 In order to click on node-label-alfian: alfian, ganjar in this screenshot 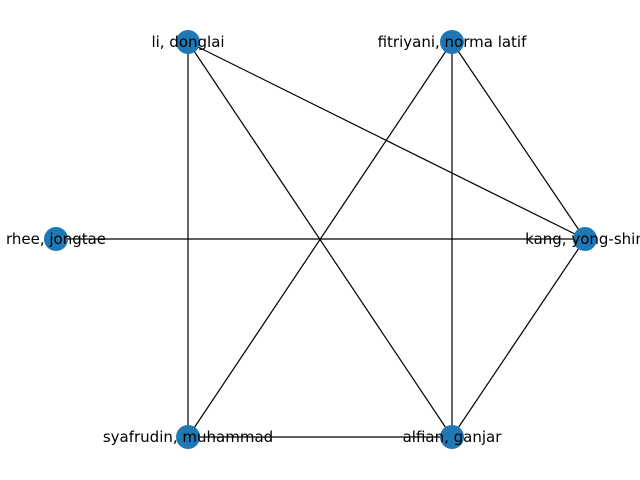, I will do `click(453, 437)`.